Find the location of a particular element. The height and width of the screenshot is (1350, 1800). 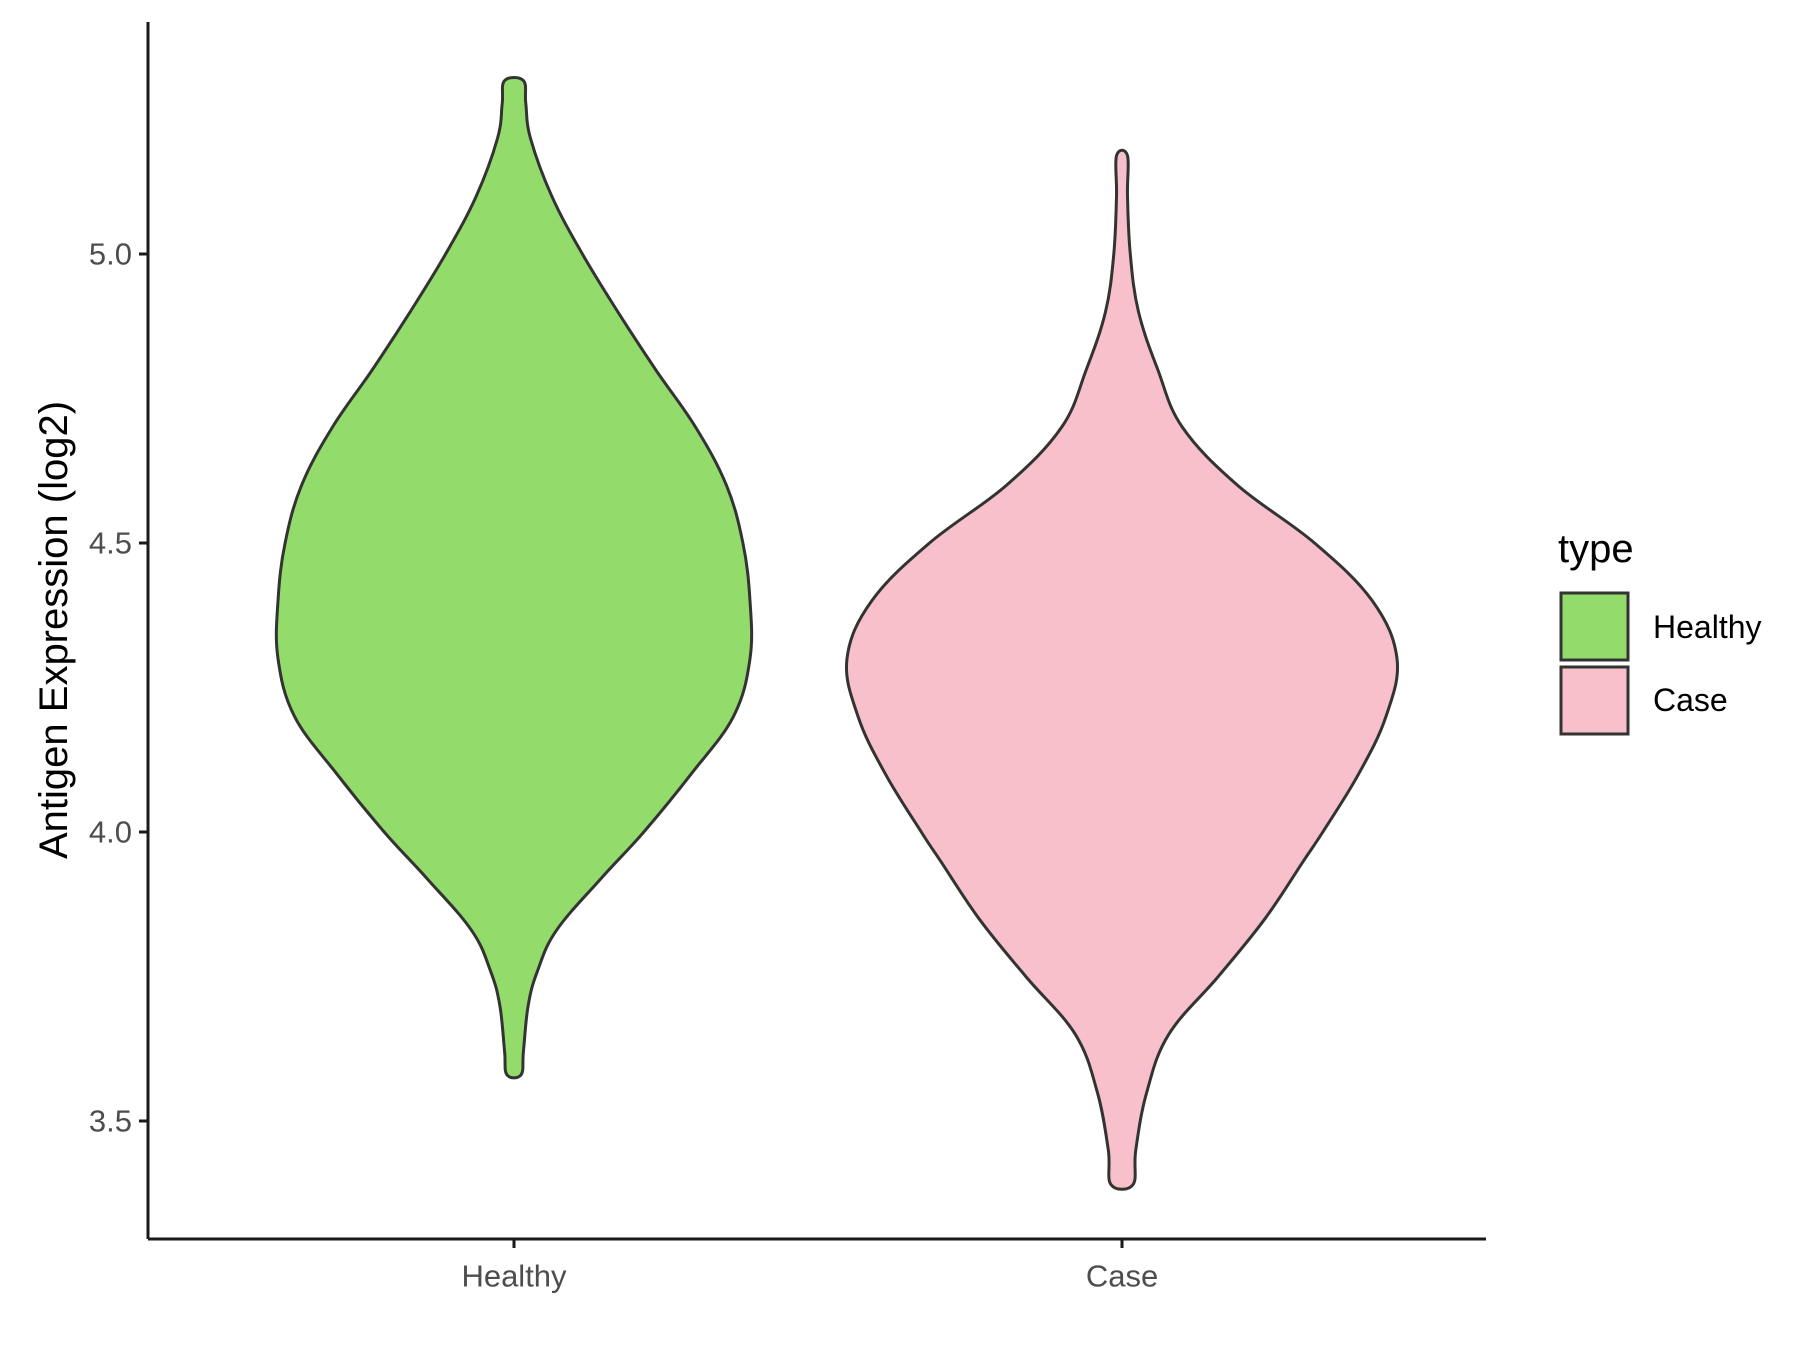

y-tick-label: 5.0 is located at coordinates (110, 254).